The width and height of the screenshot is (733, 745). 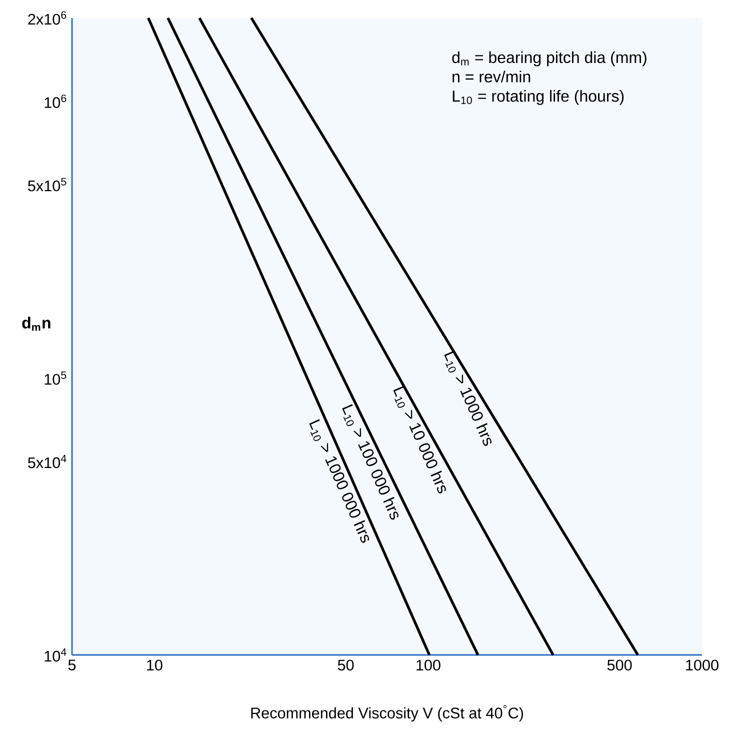 What do you see at coordinates (47, 18) in the screenshot?
I see `y-tick-label: 2x10$^{6}$` at bounding box center [47, 18].